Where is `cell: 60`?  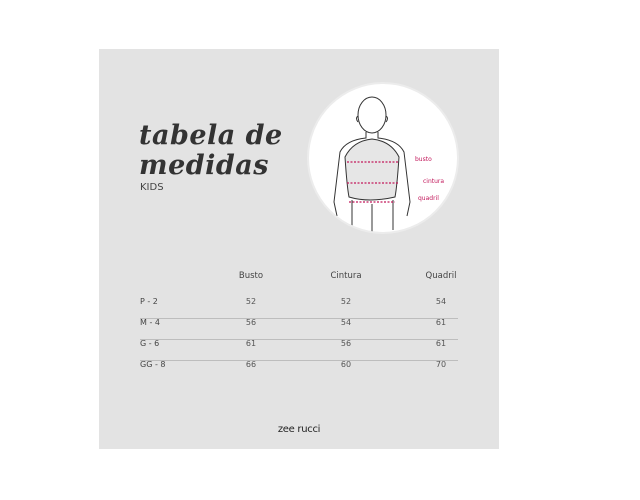
cell: 60 is located at coordinates (346, 364).